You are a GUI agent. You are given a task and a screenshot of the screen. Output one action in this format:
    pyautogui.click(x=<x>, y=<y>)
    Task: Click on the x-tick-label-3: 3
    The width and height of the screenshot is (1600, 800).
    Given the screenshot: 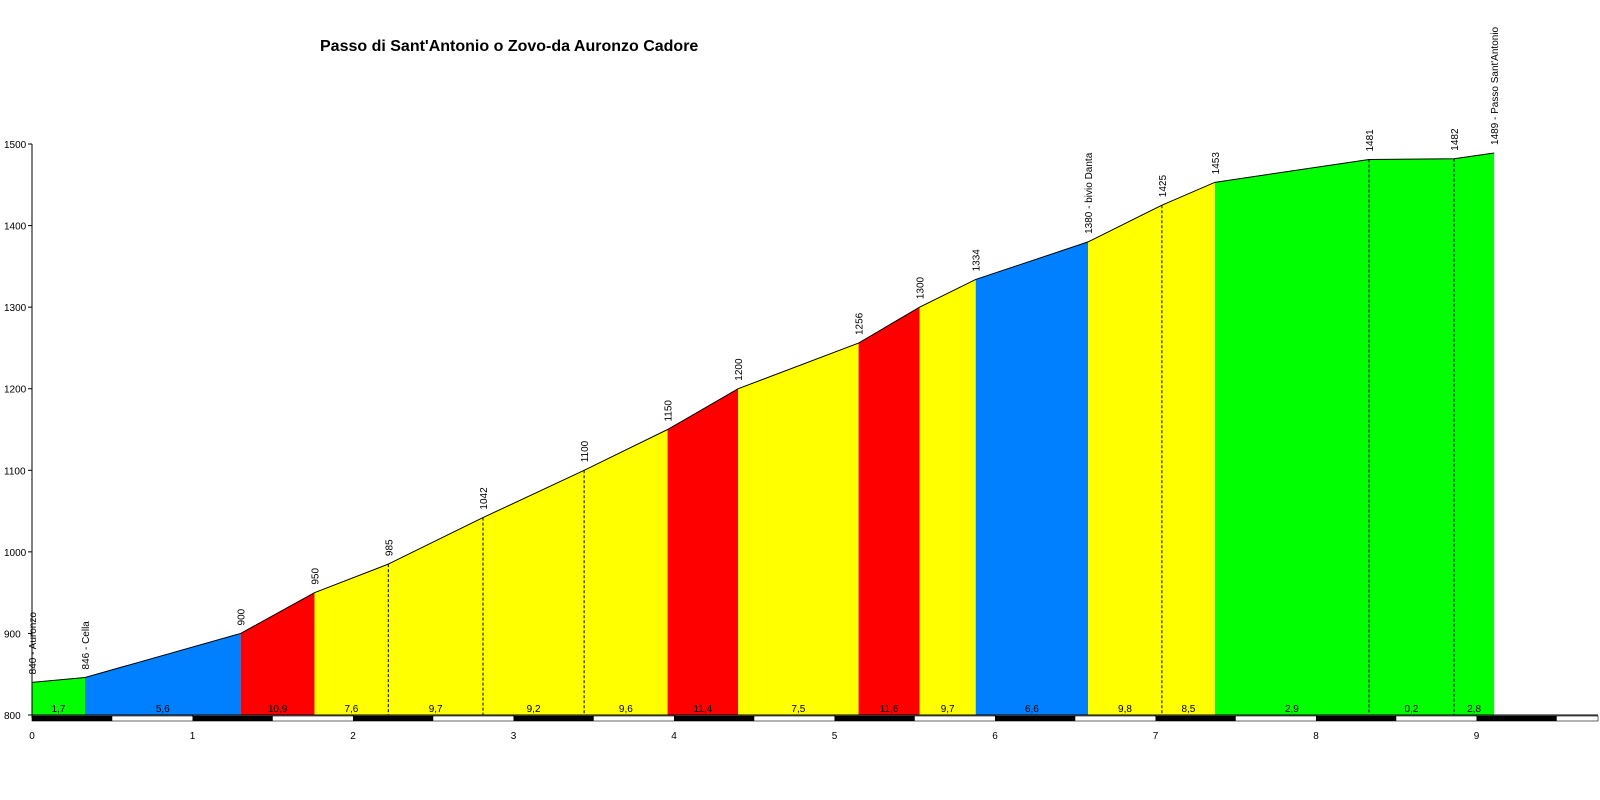 What is the action you would take?
    pyautogui.click(x=514, y=736)
    